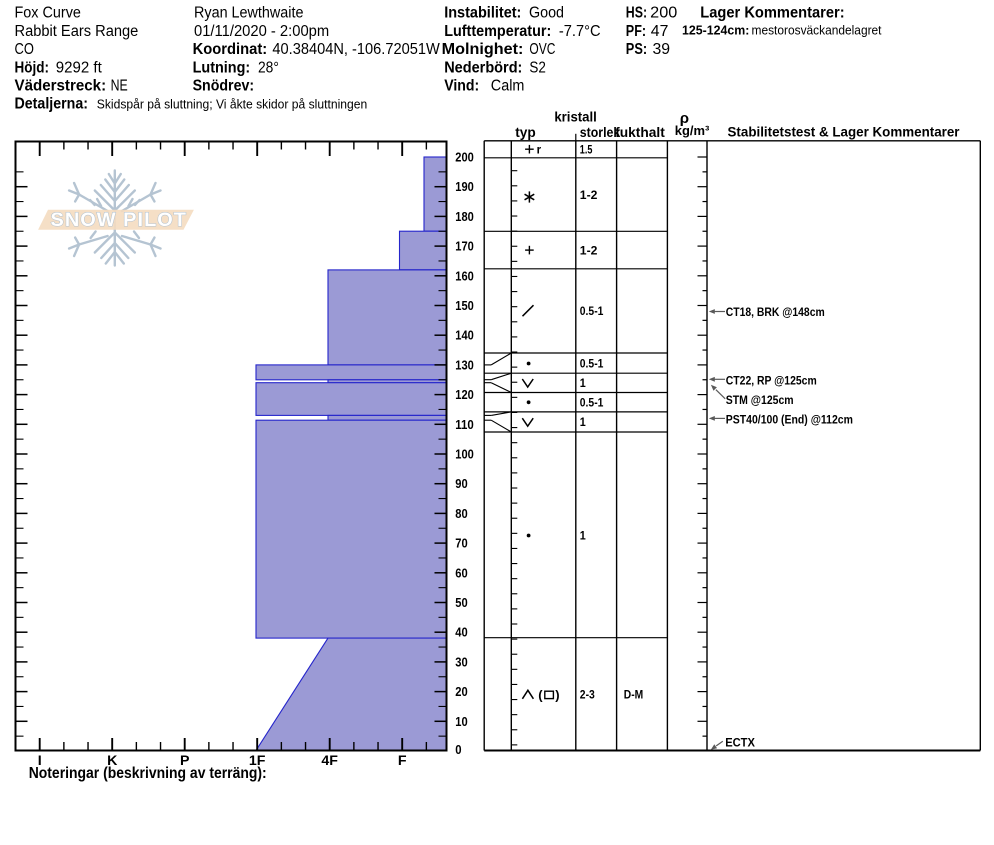 This screenshot has width=994, height=845. What do you see at coordinates (760, 400) in the screenshot?
I see `svg-text: STM @125cm` at bounding box center [760, 400].